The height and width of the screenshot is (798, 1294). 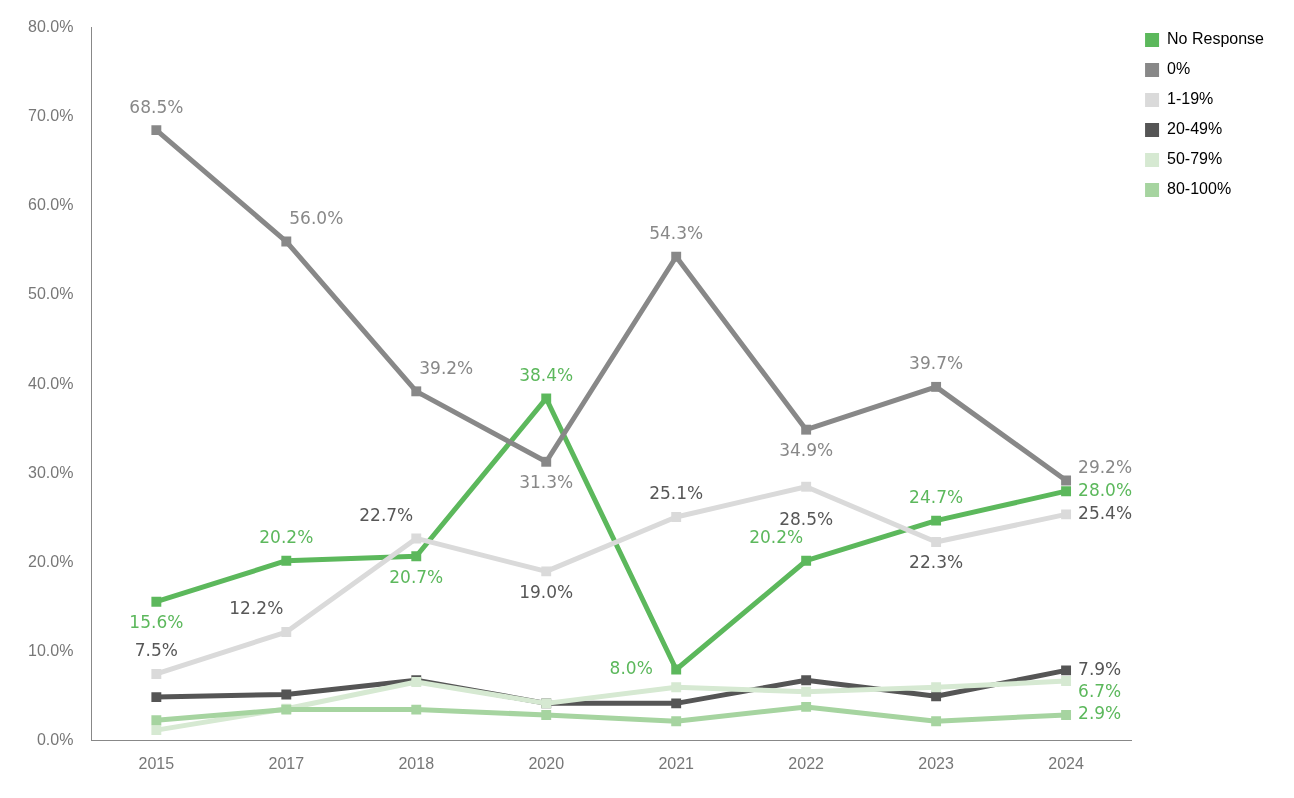 What do you see at coordinates (546, 482) in the screenshot?
I see `data-label: 31.3%` at bounding box center [546, 482].